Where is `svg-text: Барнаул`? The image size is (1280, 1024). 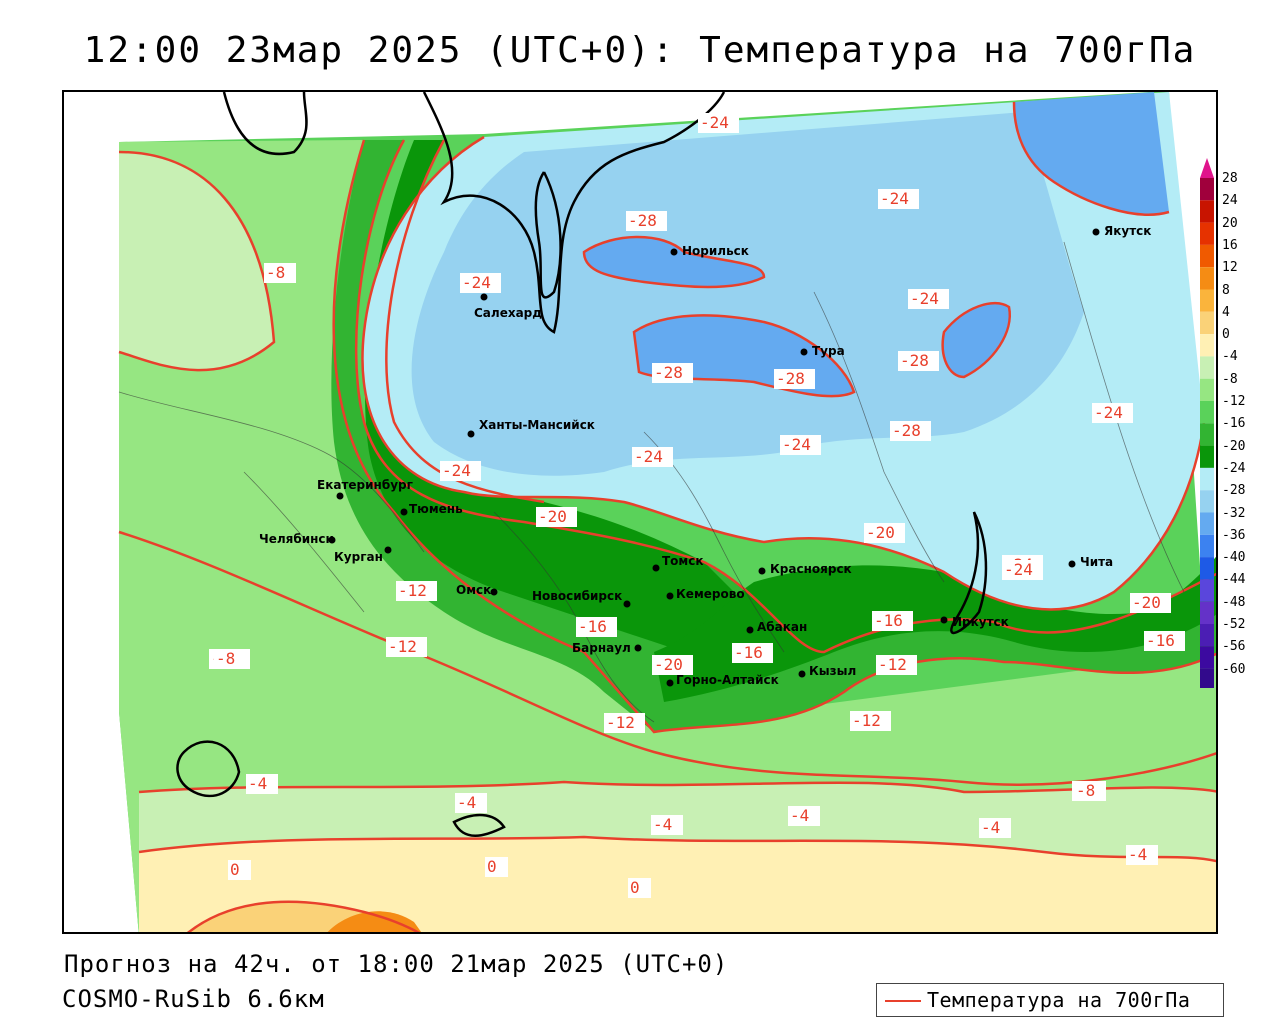
svg-text: Барнаул is located at coordinates (601, 648).